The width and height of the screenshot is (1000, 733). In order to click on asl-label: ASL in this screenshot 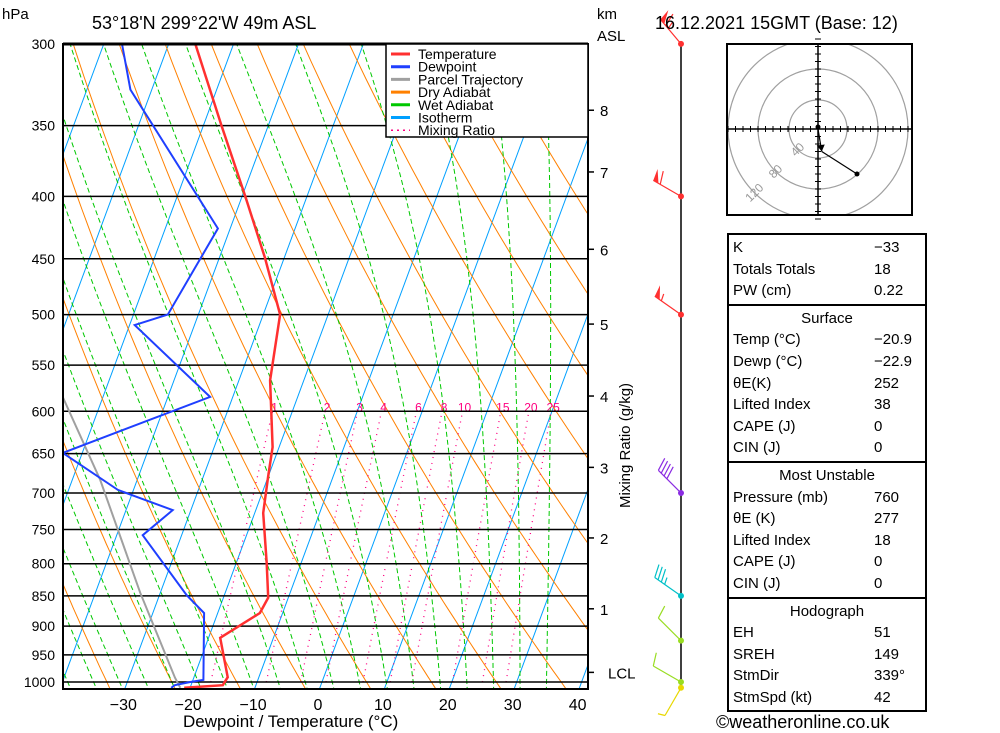, I will do `click(611, 36)`.